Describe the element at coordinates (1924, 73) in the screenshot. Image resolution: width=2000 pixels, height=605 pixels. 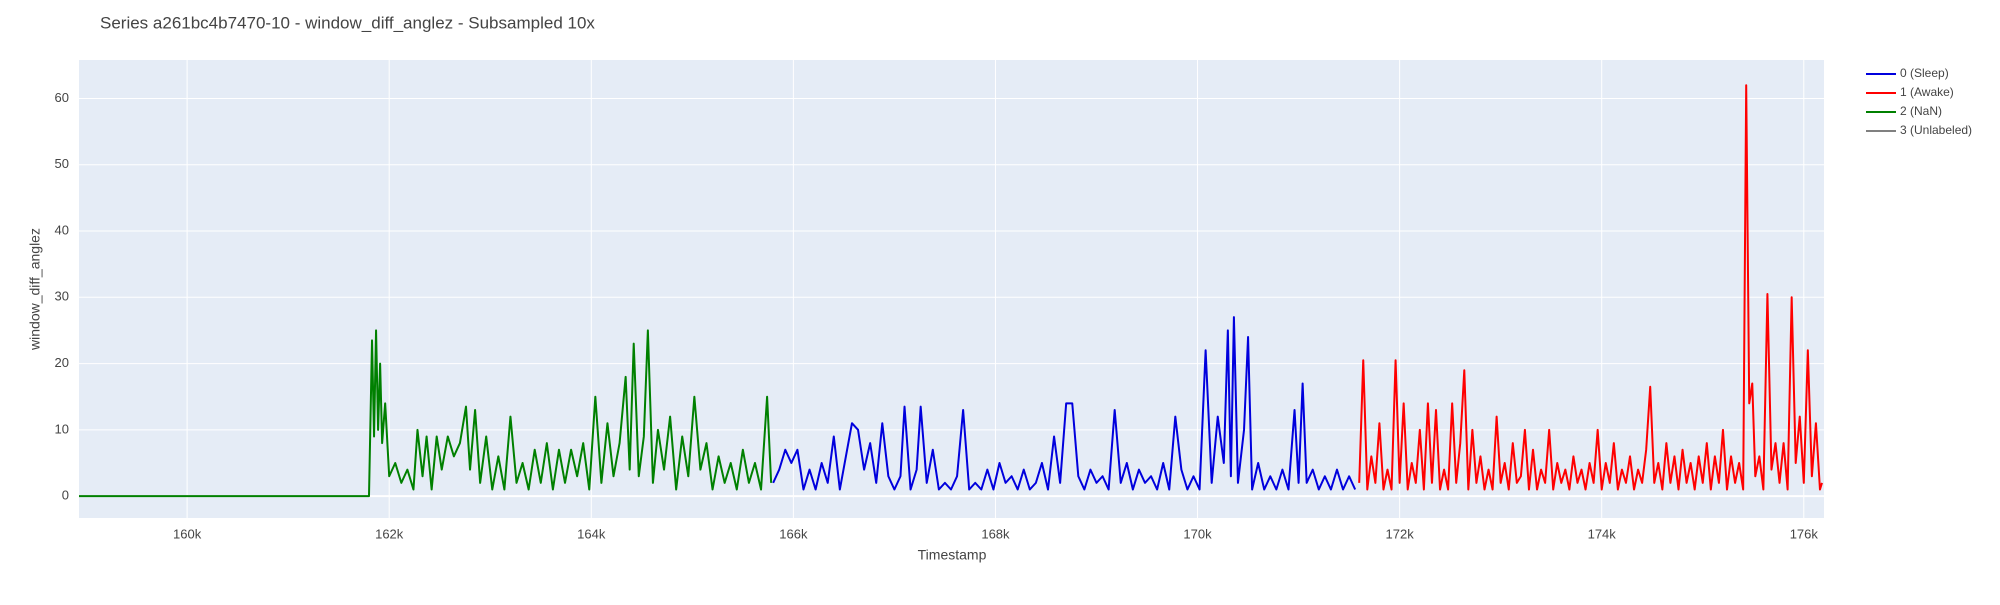
I see `legend-label: 0 (Sleep)` at that location.